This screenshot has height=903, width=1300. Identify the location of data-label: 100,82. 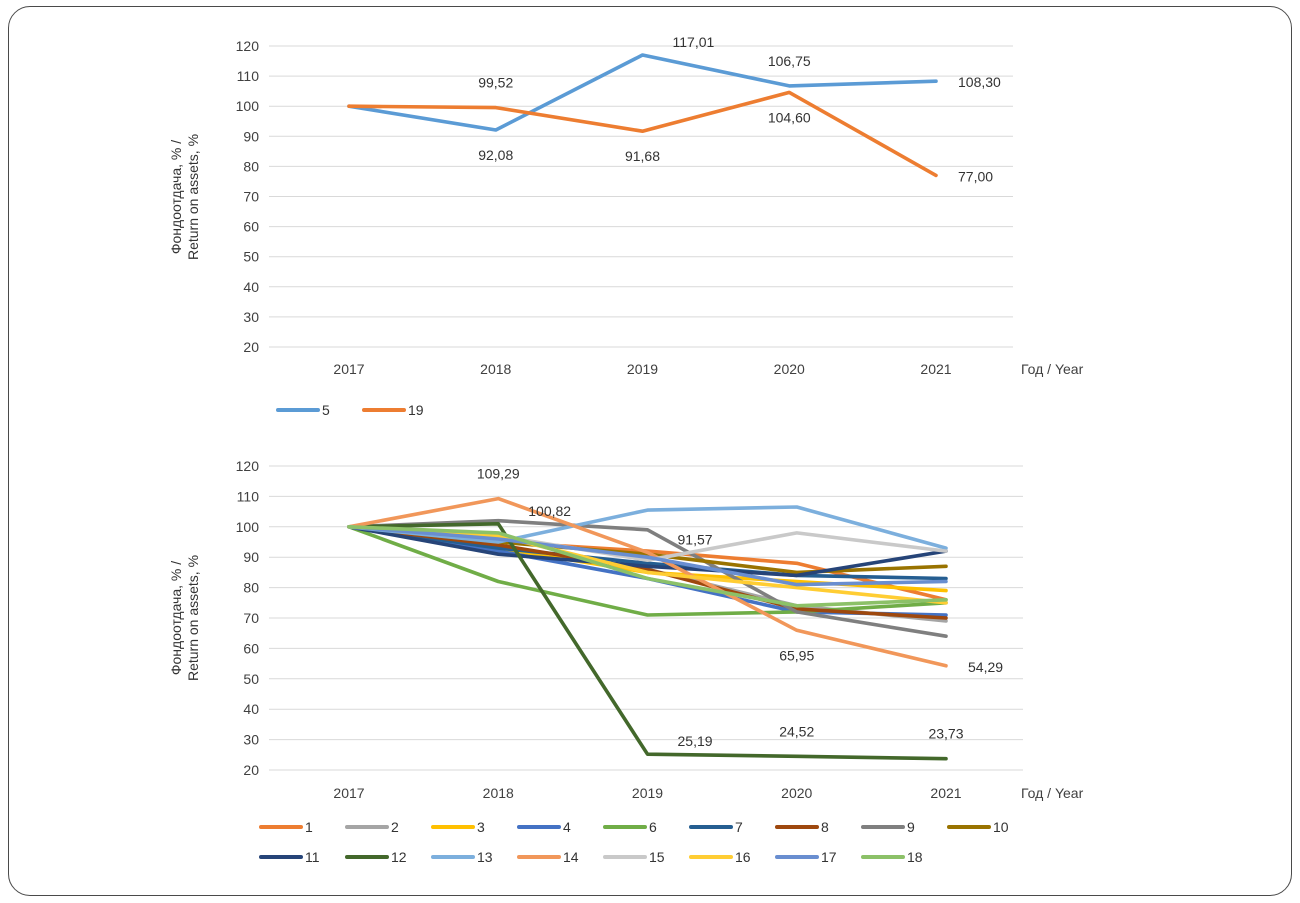
(549, 511).